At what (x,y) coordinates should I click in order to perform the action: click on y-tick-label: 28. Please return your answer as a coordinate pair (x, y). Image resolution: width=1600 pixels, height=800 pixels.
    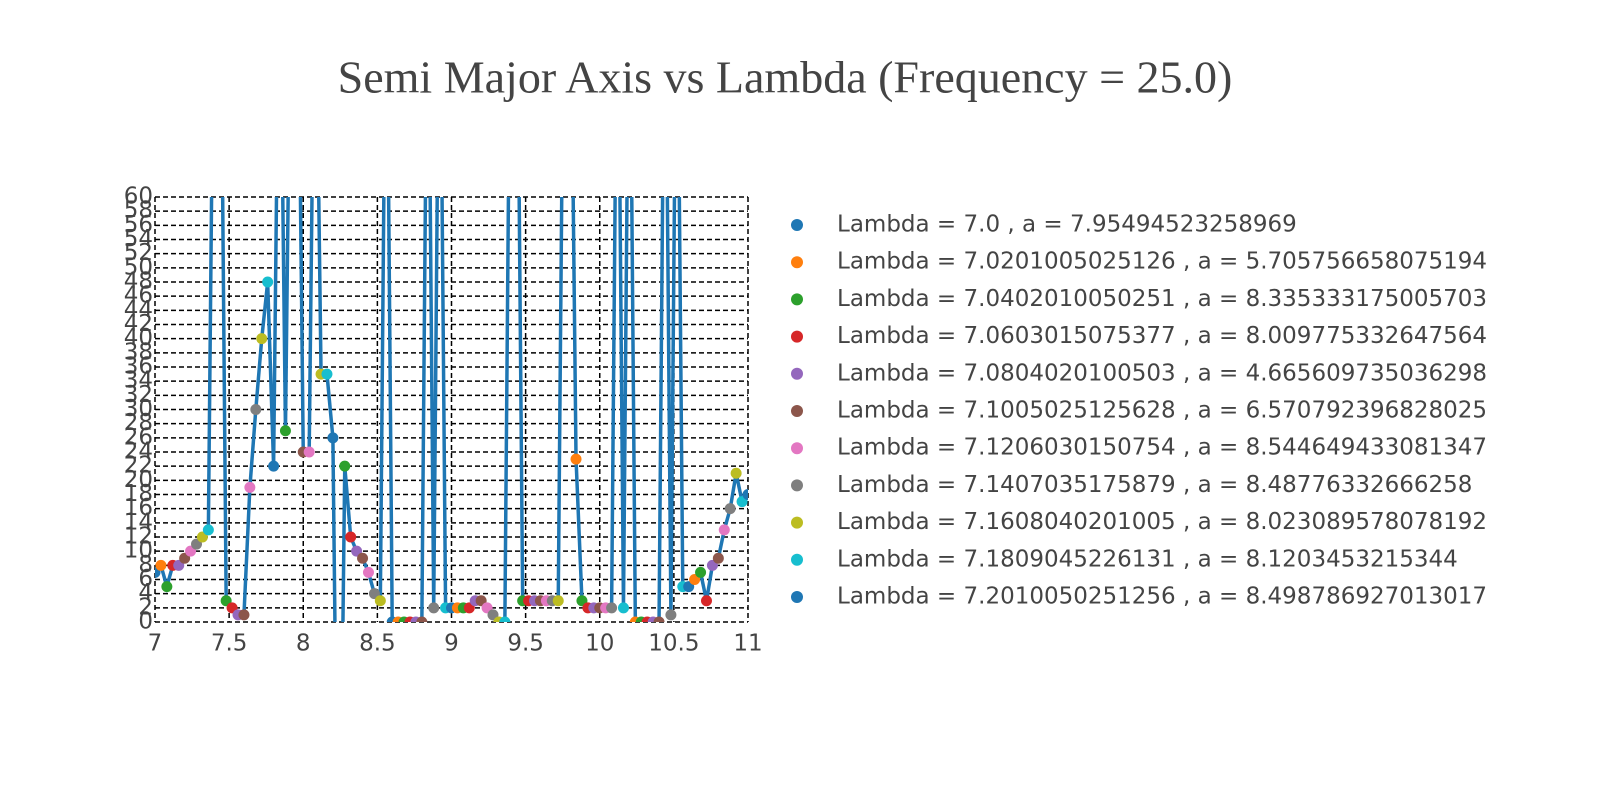
    Looking at the image, I should click on (138, 423).